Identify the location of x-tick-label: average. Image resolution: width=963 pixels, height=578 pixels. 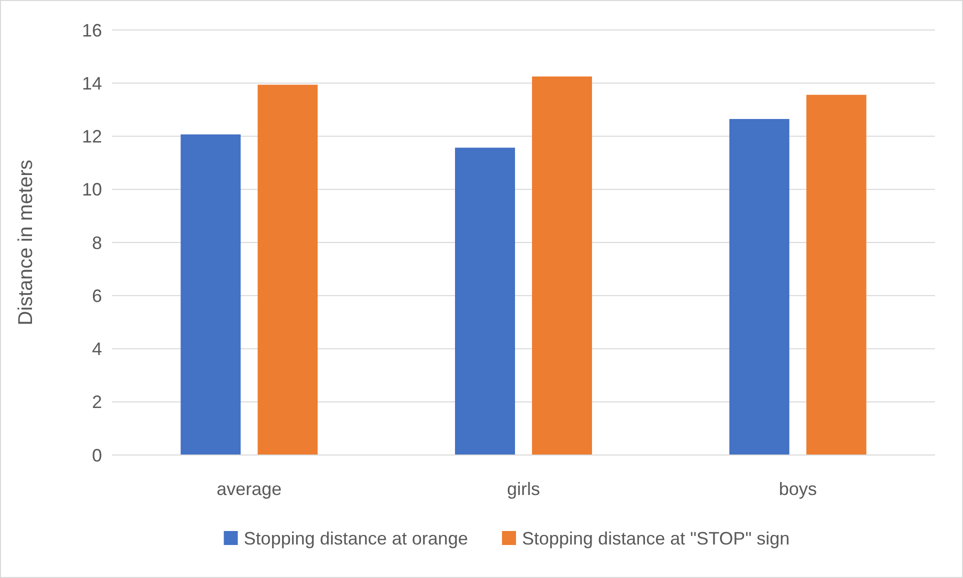
(249, 489).